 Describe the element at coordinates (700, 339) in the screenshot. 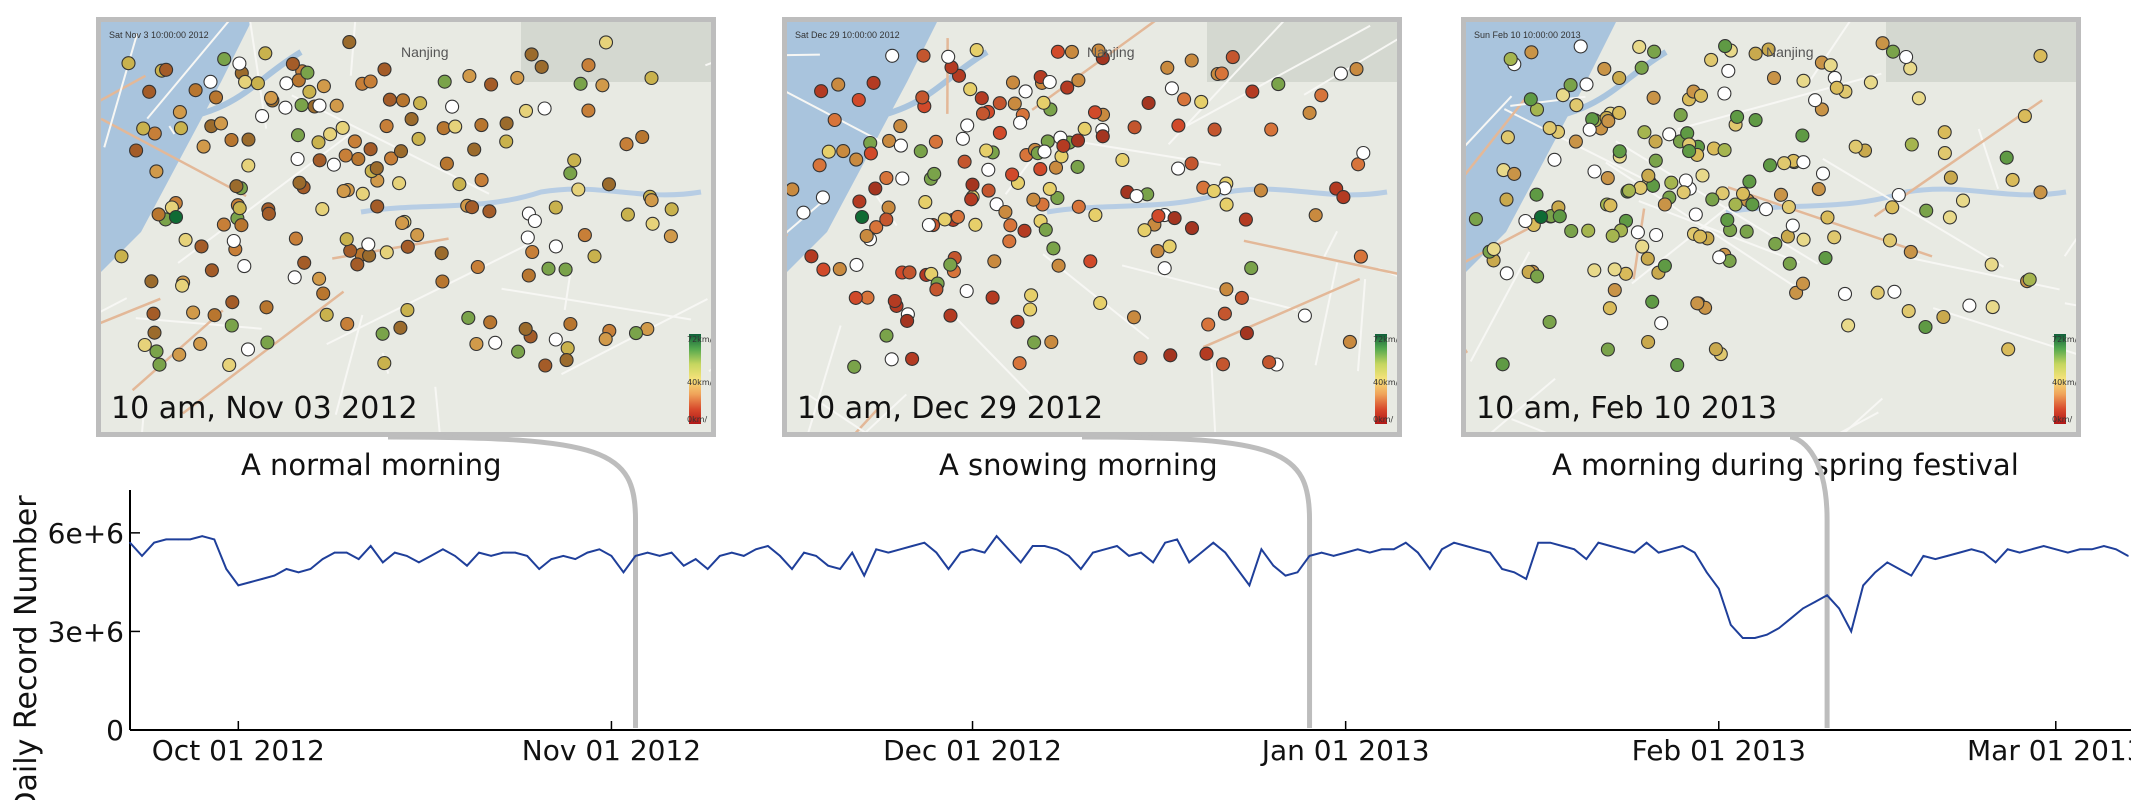

I see `legend-high-label: 72km/` at that location.